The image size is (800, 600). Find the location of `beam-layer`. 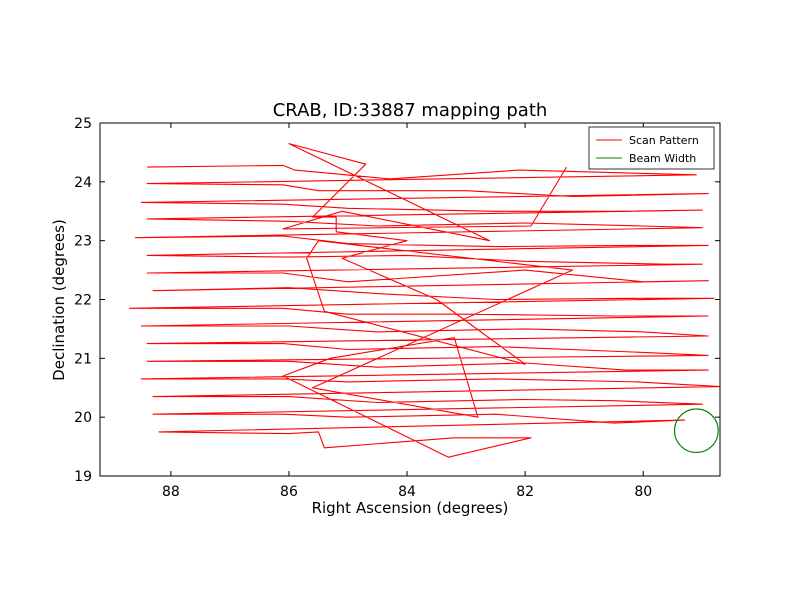

beam-layer is located at coordinates (696, 431).